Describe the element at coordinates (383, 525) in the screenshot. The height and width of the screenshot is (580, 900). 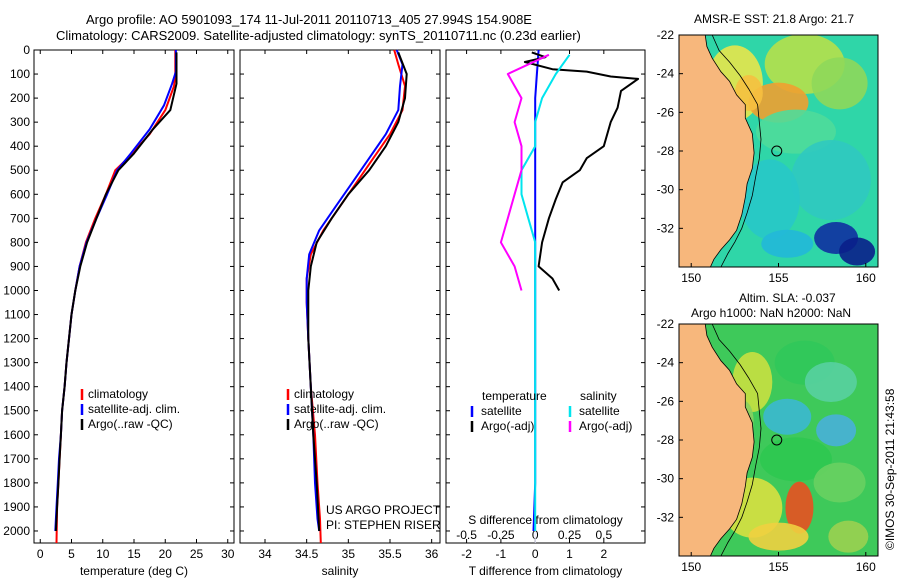
I see `pi-annotation: PI: STEPHEN RISER` at that location.